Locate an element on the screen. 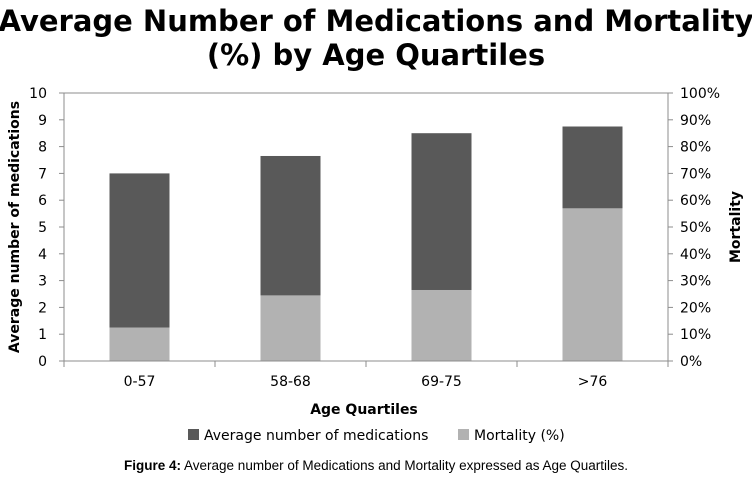 Image resolution: width=752 pixels, height=480 pixels. y-tick-label: 10 is located at coordinates (38, 94).